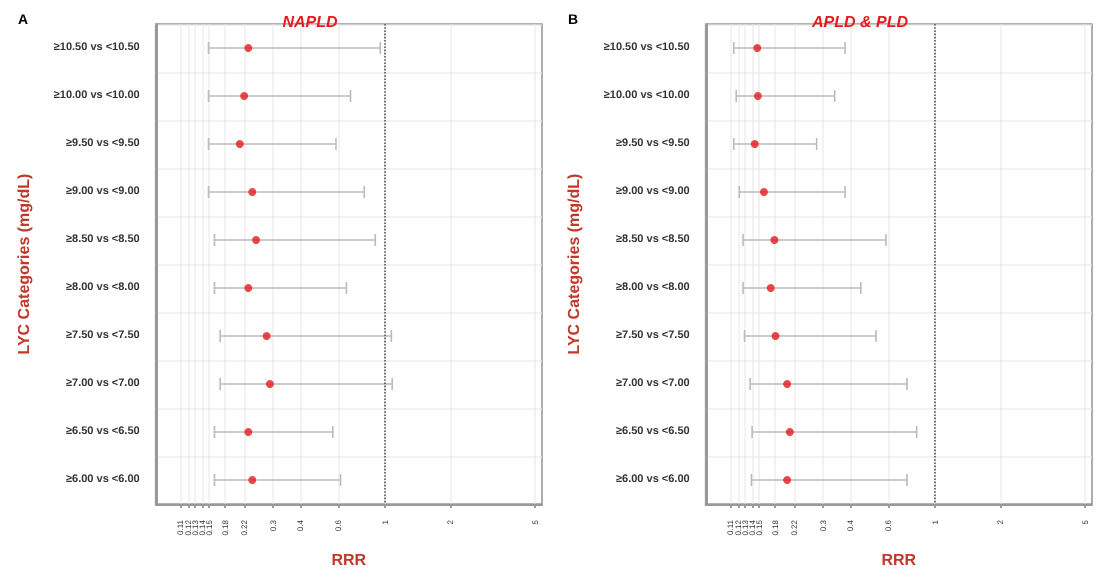  I want to click on chart-title: APLD & PLD, so click(859, 22).